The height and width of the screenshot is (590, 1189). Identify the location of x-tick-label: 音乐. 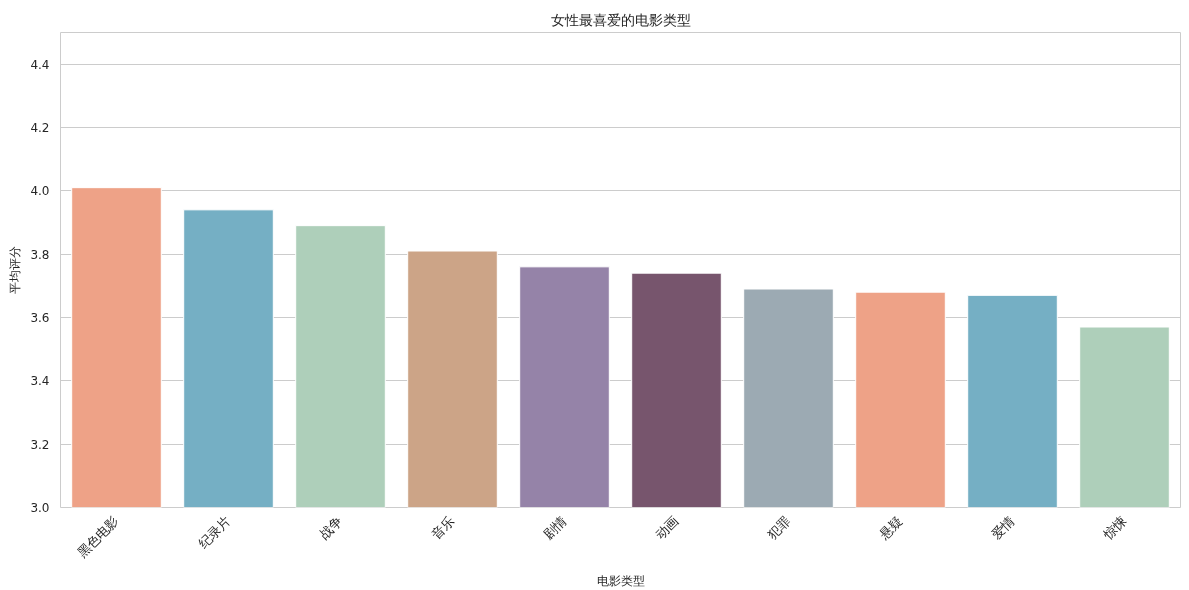
(443, 528).